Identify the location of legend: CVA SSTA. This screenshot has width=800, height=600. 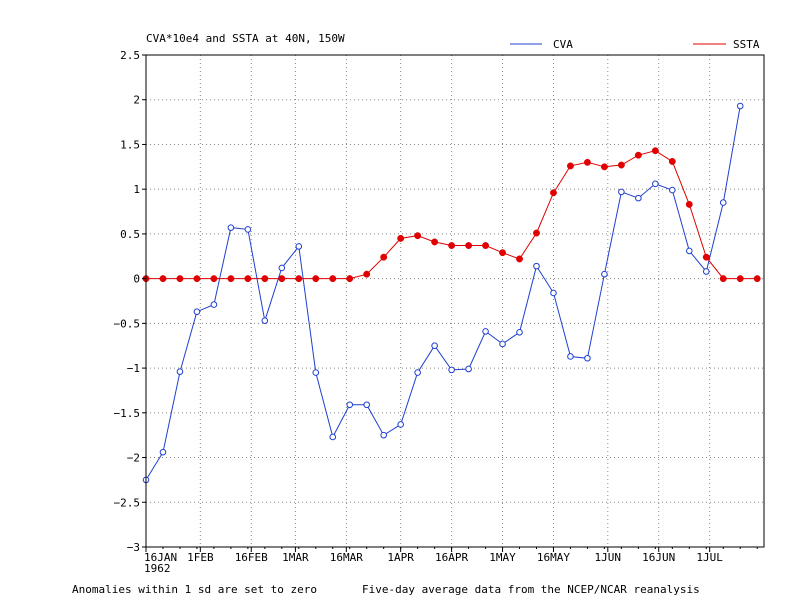
(635, 44).